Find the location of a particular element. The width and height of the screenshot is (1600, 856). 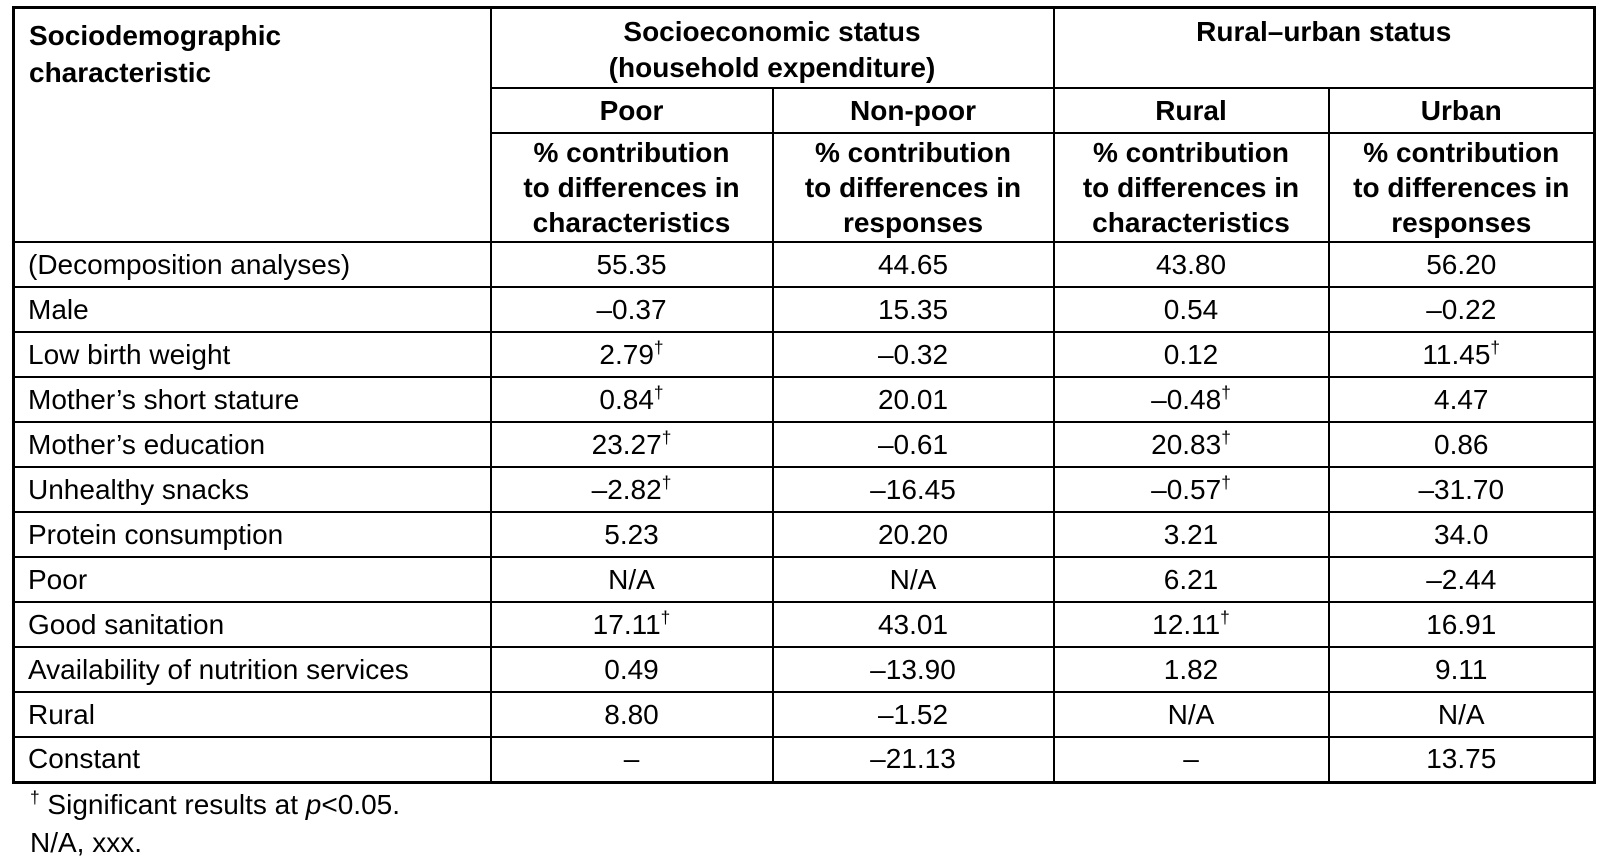

corner-header: Sociodemographic characteristic is located at coordinates (252, 124).